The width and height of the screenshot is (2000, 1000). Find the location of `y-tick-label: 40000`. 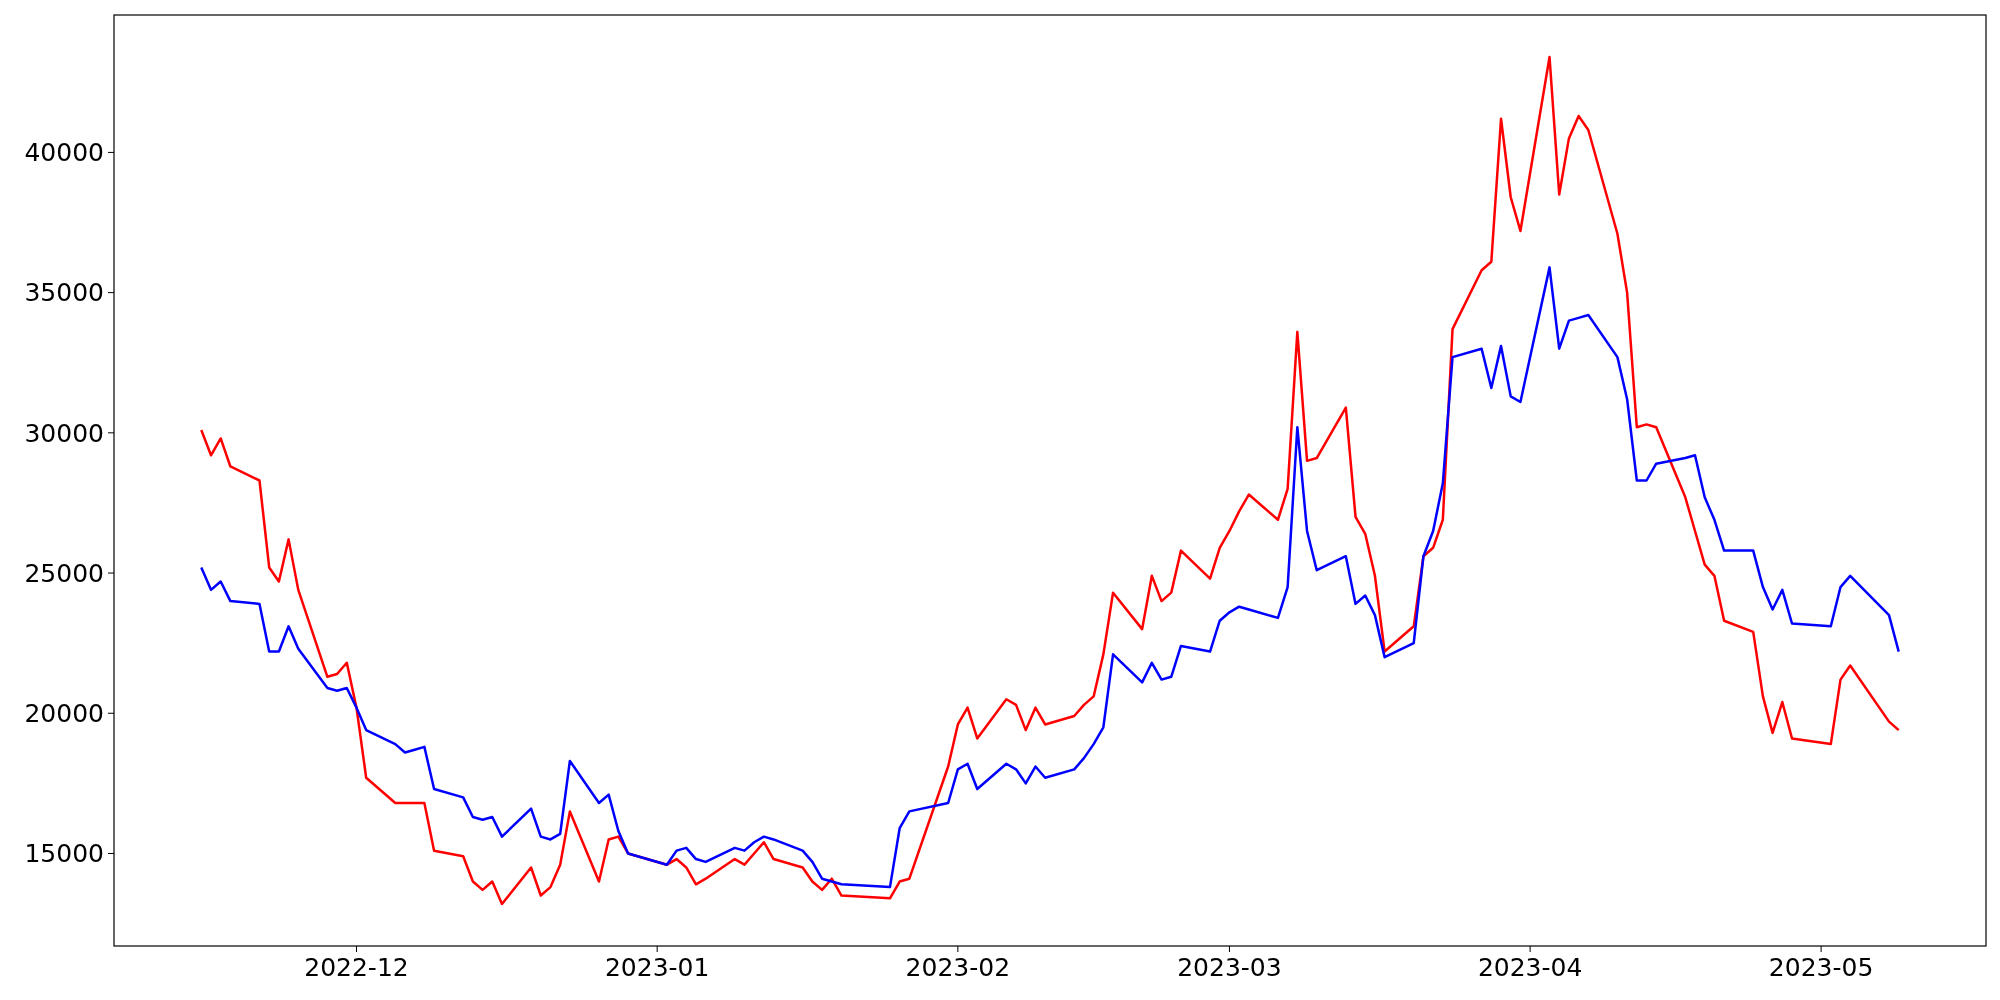

y-tick-label: 40000 is located at coordinates (64, 153).